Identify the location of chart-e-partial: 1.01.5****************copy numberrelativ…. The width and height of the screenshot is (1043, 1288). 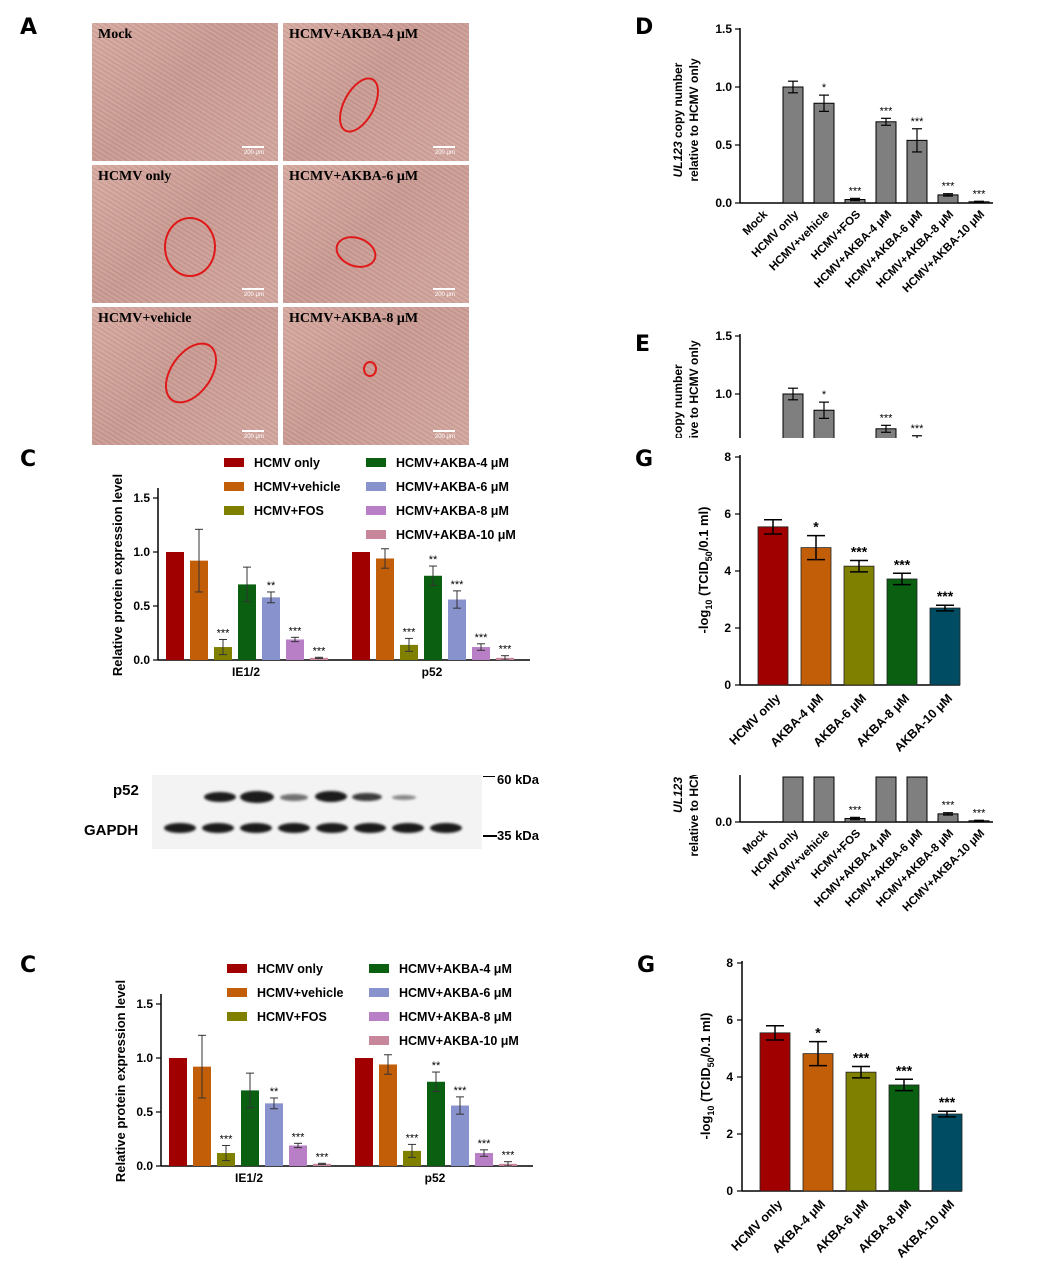
(798, 383).